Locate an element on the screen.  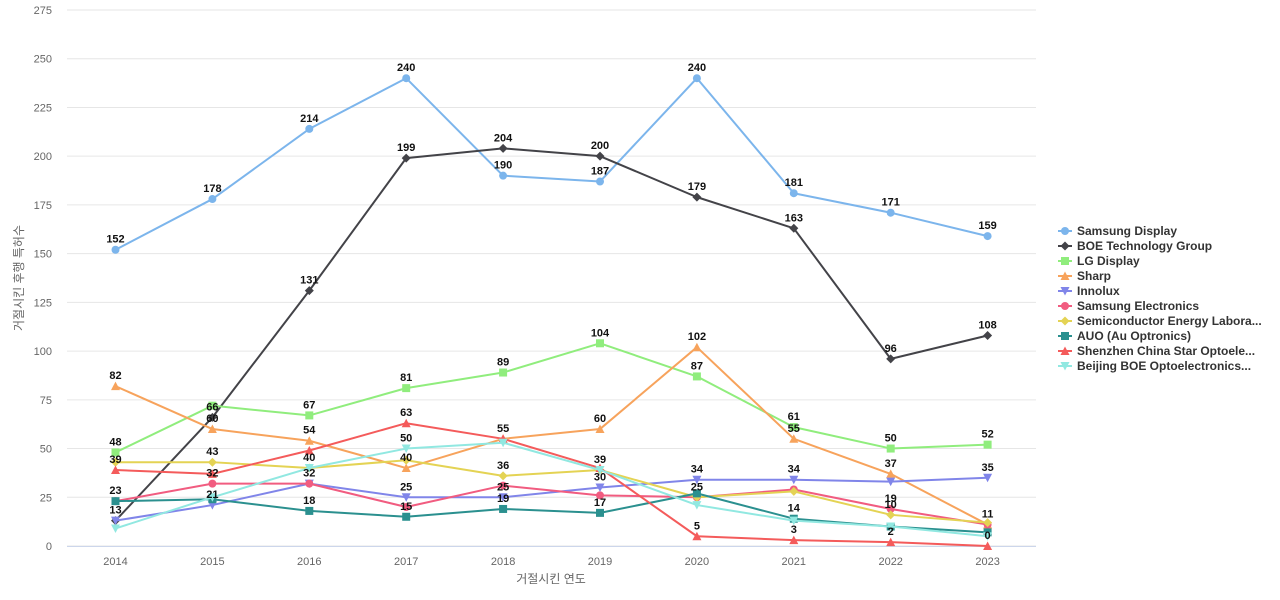
legend-item: Samsung Electronics is located at coordinates (1128, 306).